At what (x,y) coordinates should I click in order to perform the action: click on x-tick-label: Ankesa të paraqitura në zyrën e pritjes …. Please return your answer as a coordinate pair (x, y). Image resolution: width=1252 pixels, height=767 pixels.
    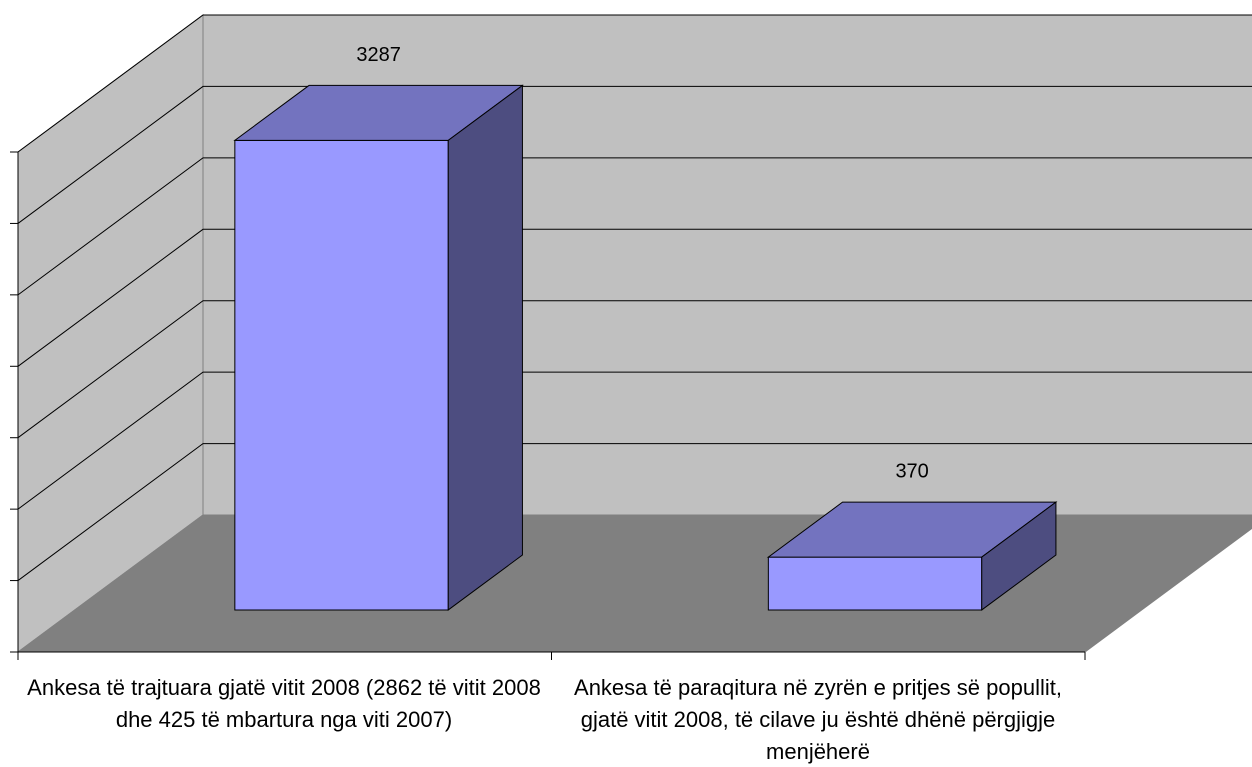
    Looking at the image, I should click on (818, 719).